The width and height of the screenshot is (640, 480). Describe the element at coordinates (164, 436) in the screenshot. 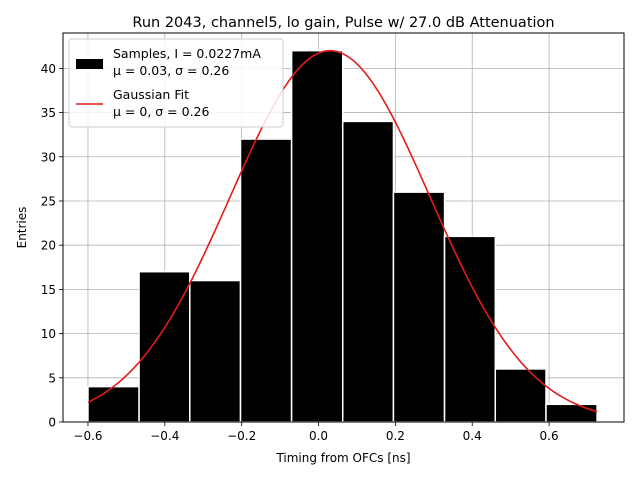

I see `x-tick-label: −0.4` at that location.